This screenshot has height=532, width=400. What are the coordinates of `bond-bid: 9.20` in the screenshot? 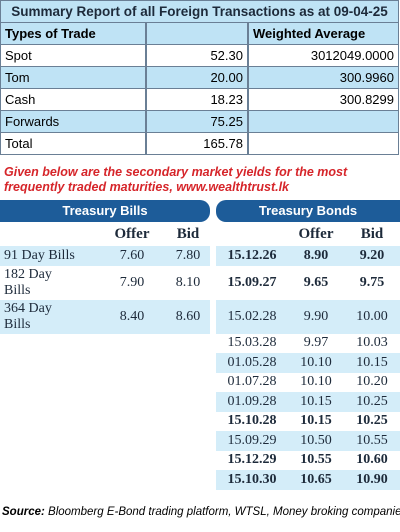 It's located at (372, 255).